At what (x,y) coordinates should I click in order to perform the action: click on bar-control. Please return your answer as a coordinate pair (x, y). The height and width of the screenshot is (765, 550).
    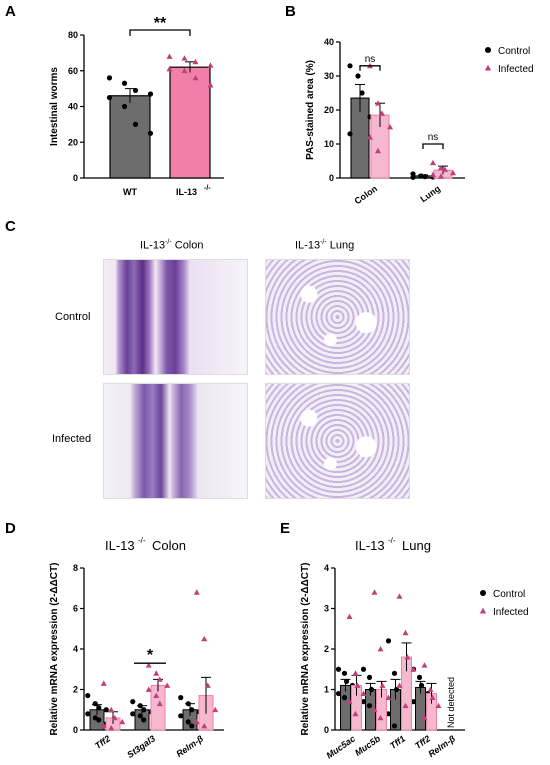
    Looking at the image, I should click on (420, 708).